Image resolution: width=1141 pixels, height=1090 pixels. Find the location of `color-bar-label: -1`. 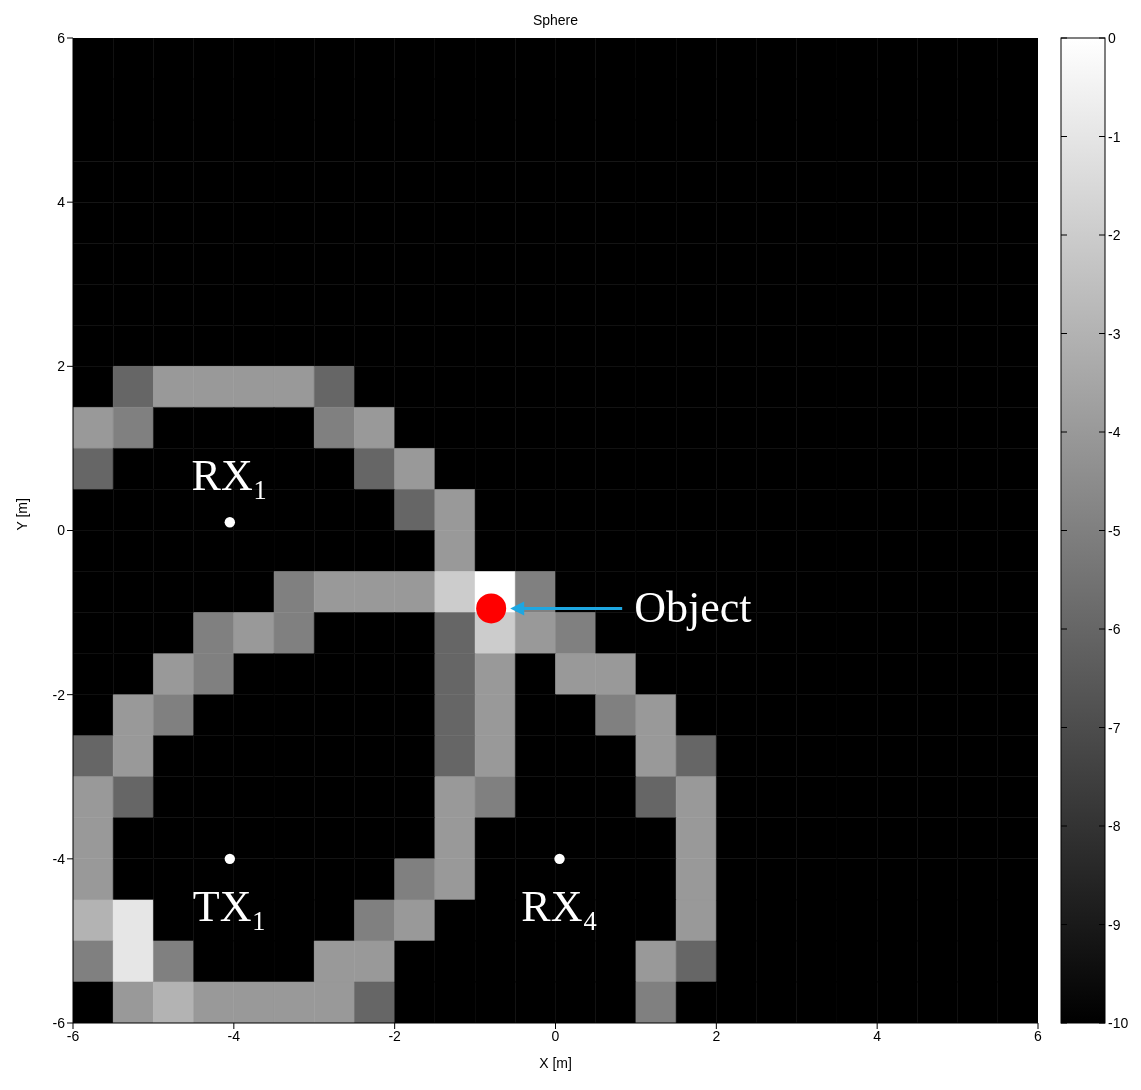

color-bar-label: -1 is located at coordinates (1114, 136).